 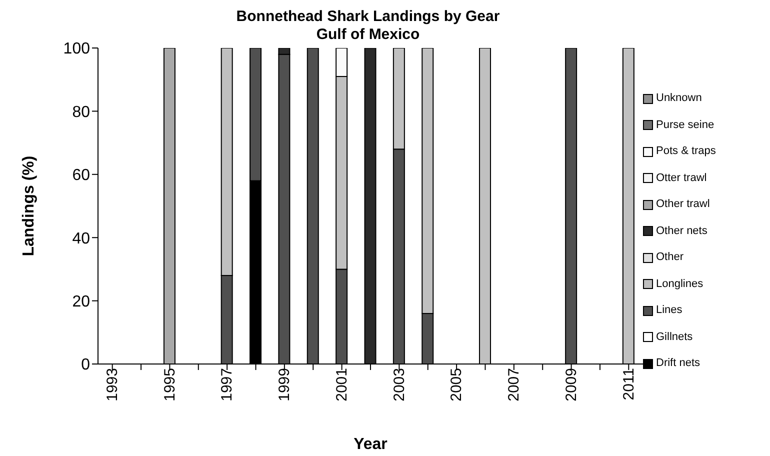 What do you see at coordinates (341, 385) in the screenshot?
I see `x-tick-label: 2001` at bounding box center [341, 385].